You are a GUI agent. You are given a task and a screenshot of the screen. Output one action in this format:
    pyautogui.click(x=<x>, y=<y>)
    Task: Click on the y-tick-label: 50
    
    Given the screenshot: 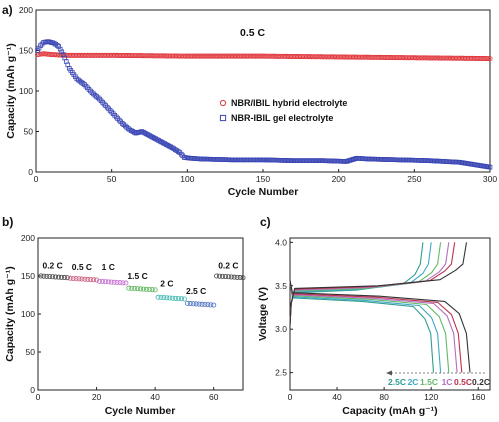 What is the action you would take?
    pyautogui.click(x=31, y=352)
    